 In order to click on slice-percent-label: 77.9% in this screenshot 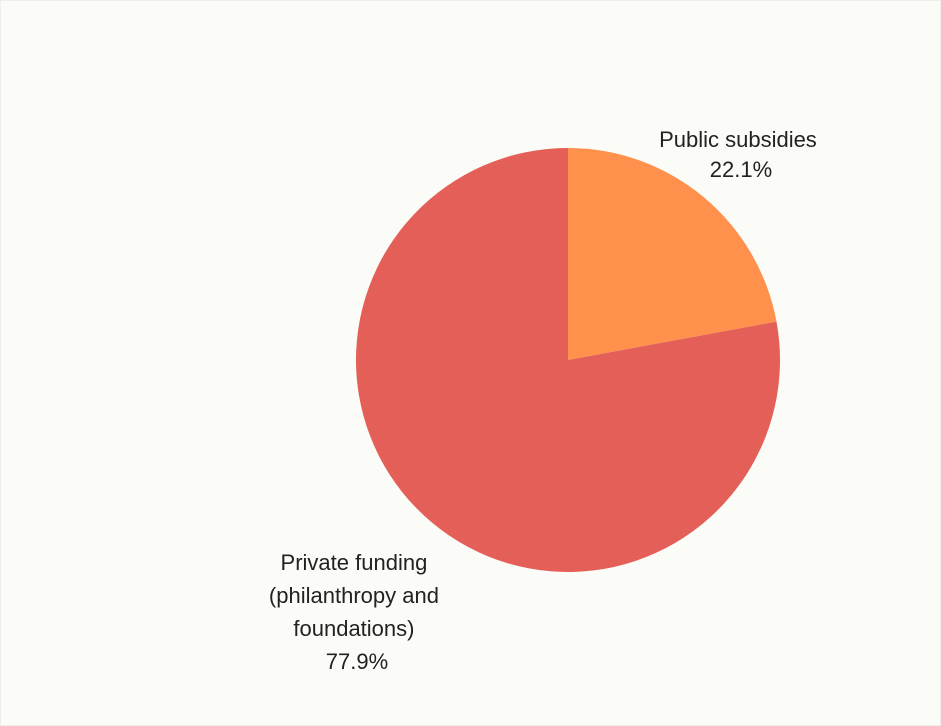, I will do `click(357, 661)`.